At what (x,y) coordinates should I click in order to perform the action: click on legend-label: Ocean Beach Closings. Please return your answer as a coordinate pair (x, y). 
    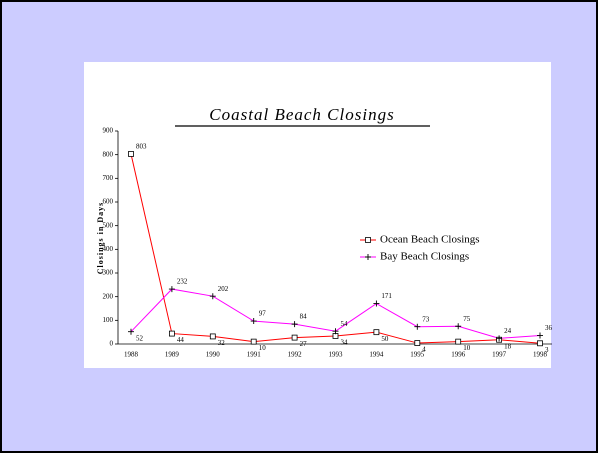
    Looking at the image, I should click on (430, 240).